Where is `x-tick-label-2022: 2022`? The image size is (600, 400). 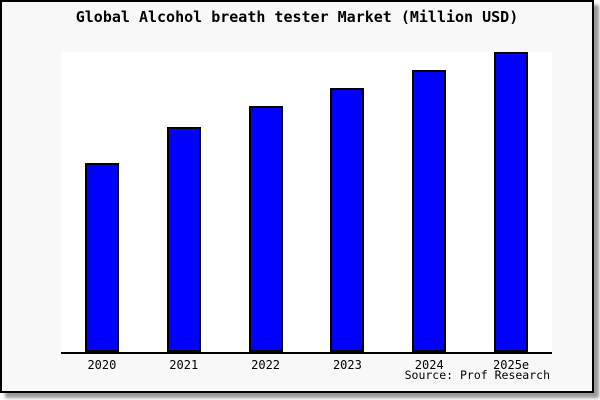 x-tick-label-2022: 2022 is located at coordinates (266, 365).